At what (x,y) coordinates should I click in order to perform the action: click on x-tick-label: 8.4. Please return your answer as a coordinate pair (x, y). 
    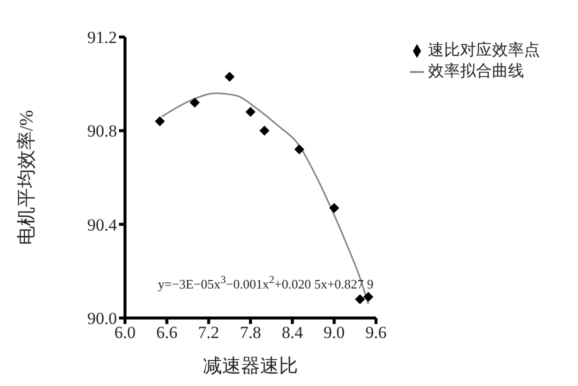
    Looking at the image, I should click on (293, 332).